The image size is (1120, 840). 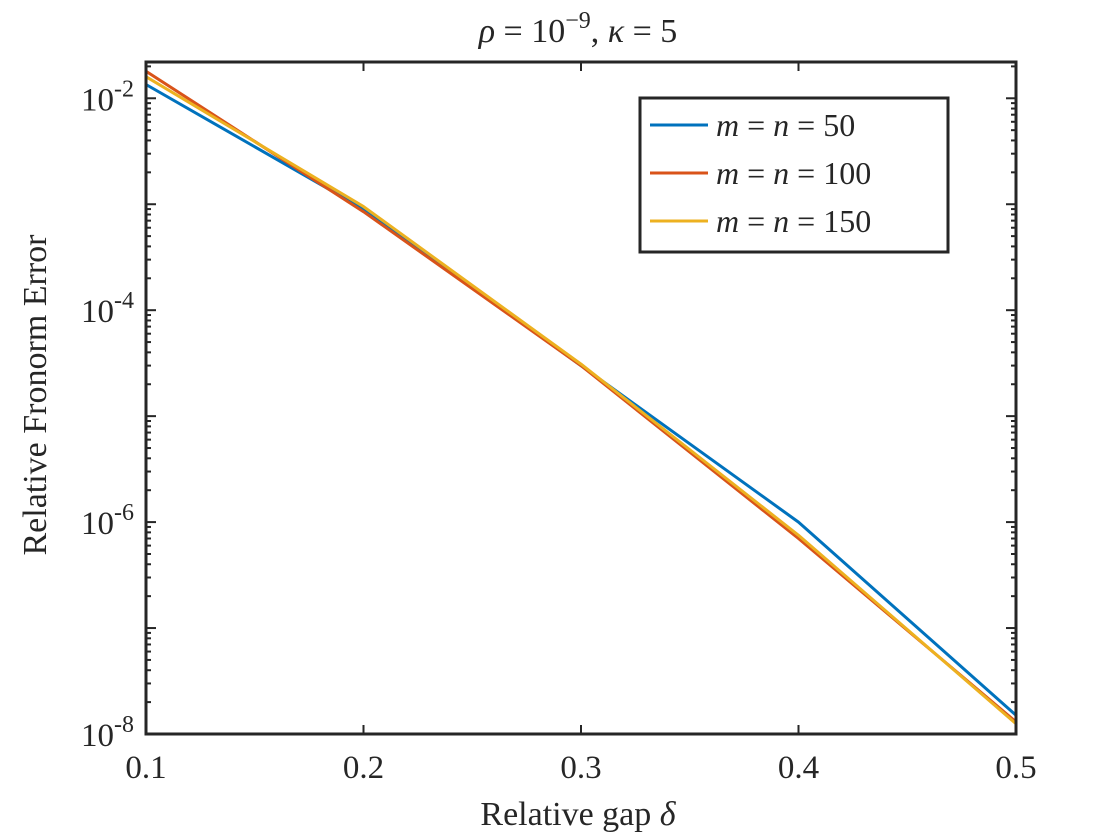 I want to click on y-tick-exponent: -8, so click(x=124, y=725).